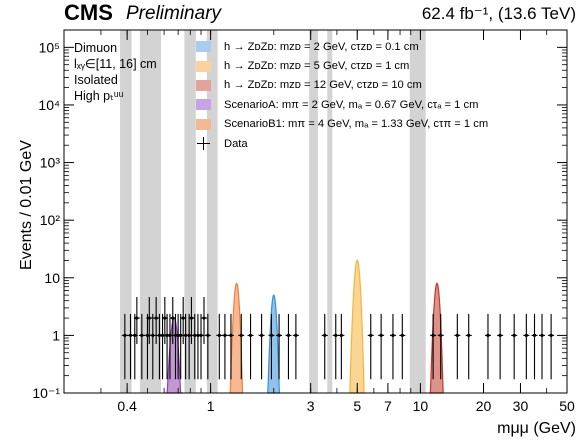  What do you see at coordinates (56, 335) in the screenshot?
I see `y-tick-label: 1` at bounding box center [56, 335].